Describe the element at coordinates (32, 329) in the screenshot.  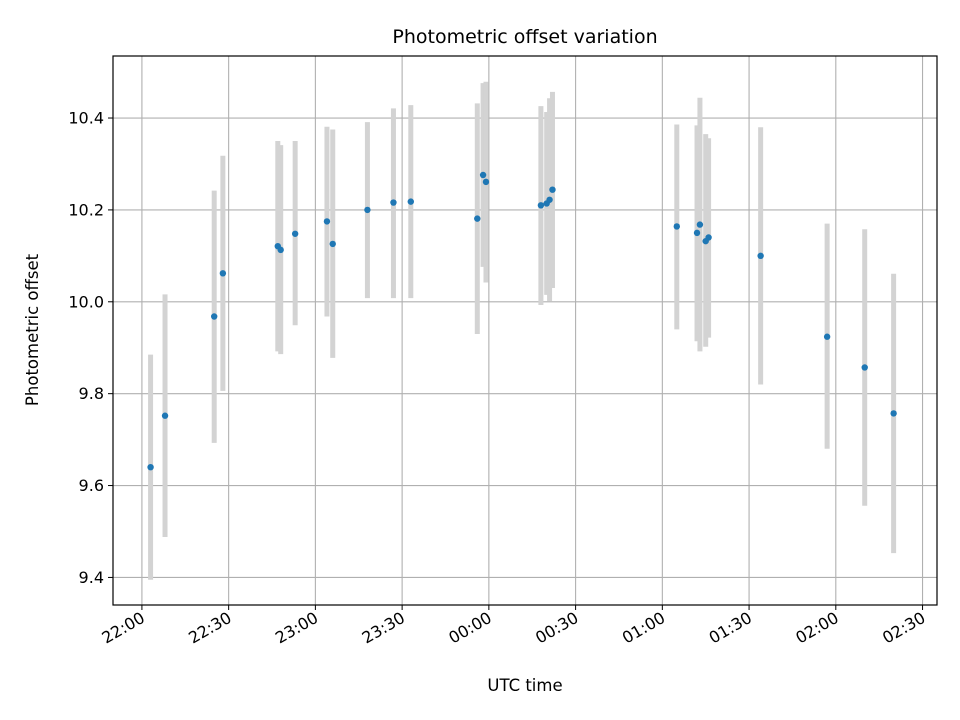
I see `y-axis-title: Photometric offset` at that location.